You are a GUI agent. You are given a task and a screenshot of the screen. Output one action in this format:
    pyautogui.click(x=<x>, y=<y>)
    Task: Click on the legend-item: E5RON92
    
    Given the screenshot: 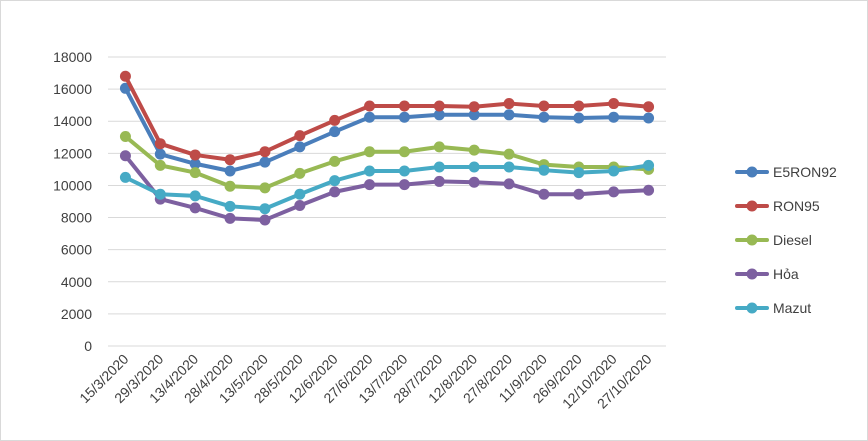 What is the action you would take?
    pyautogui.click(x=786, y=172)
    